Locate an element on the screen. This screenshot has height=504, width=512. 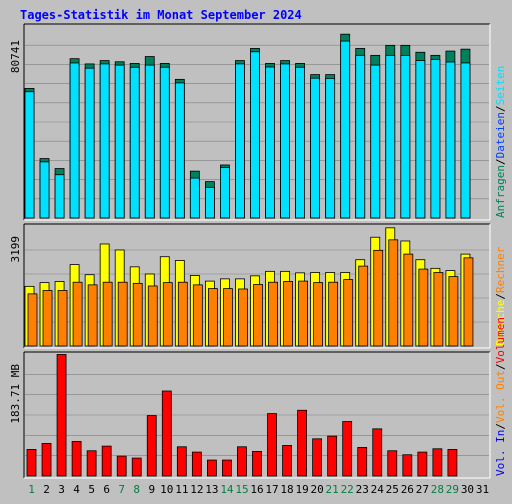
legend-item-volumen: Volumen is located at coordinates (500, 340).